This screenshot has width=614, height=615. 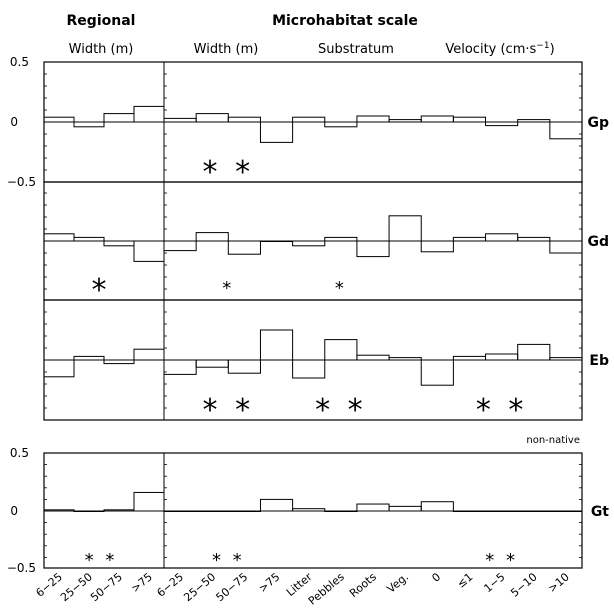 I want to click on non-native-note: non-native, so click(x=553, y=440).